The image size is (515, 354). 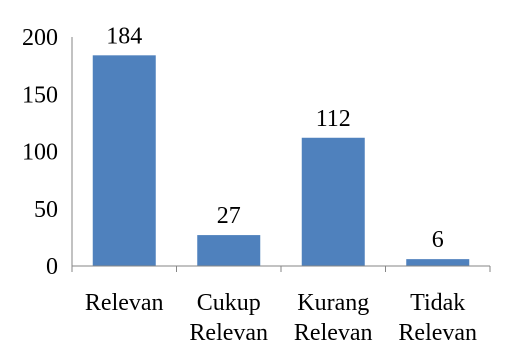 I want to click on x-tick-label-line: Tidak, so click(x=437, y=303).